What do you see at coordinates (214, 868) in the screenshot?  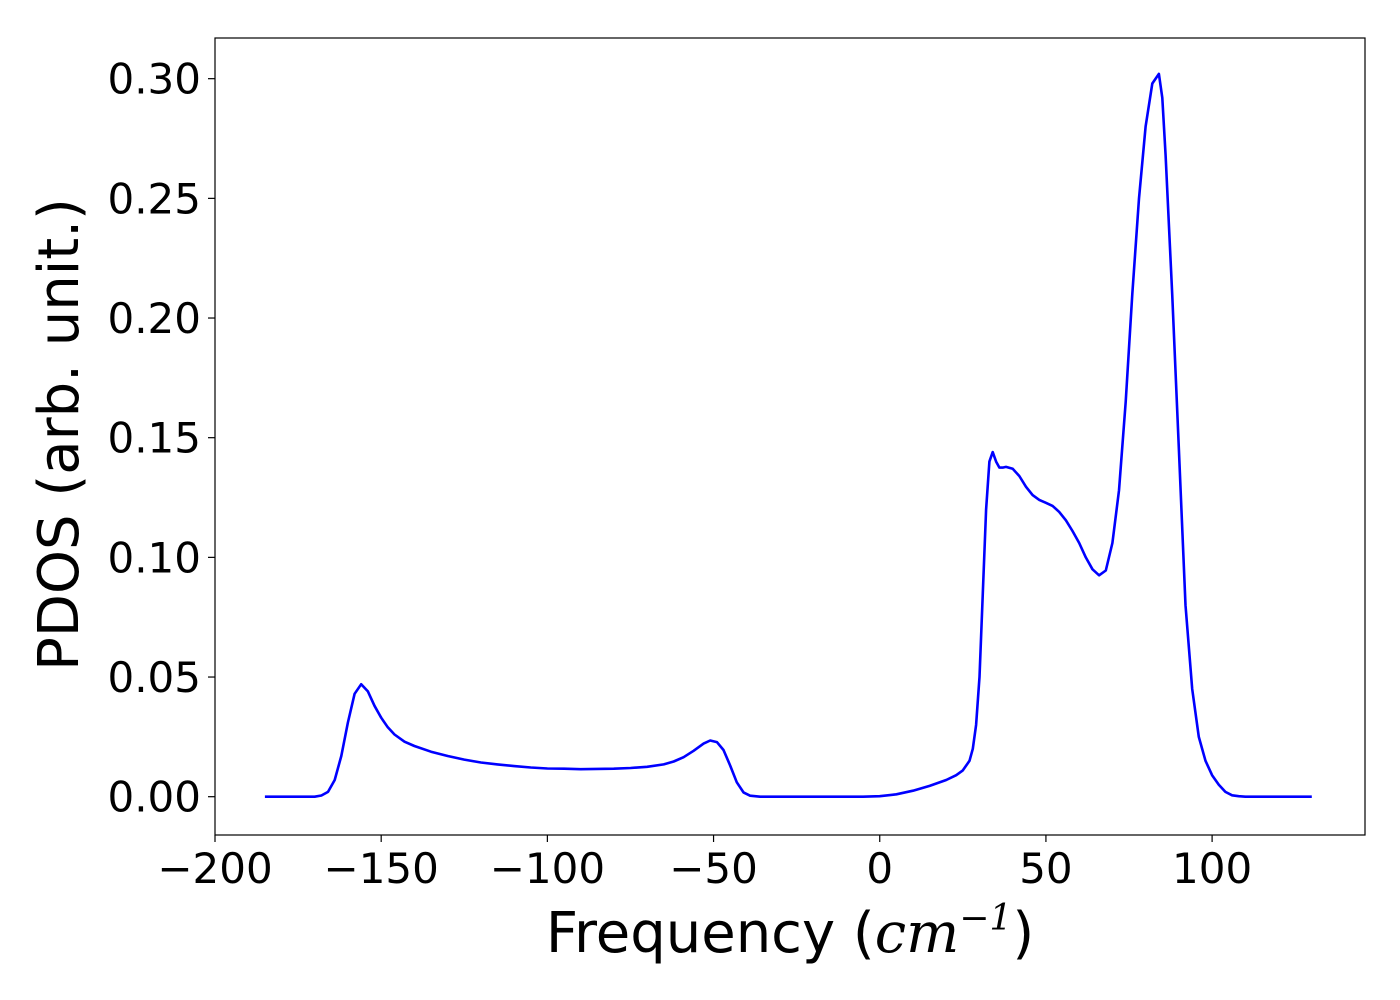 I see `x-tick-label: −200` at bounding box center [214, 868].